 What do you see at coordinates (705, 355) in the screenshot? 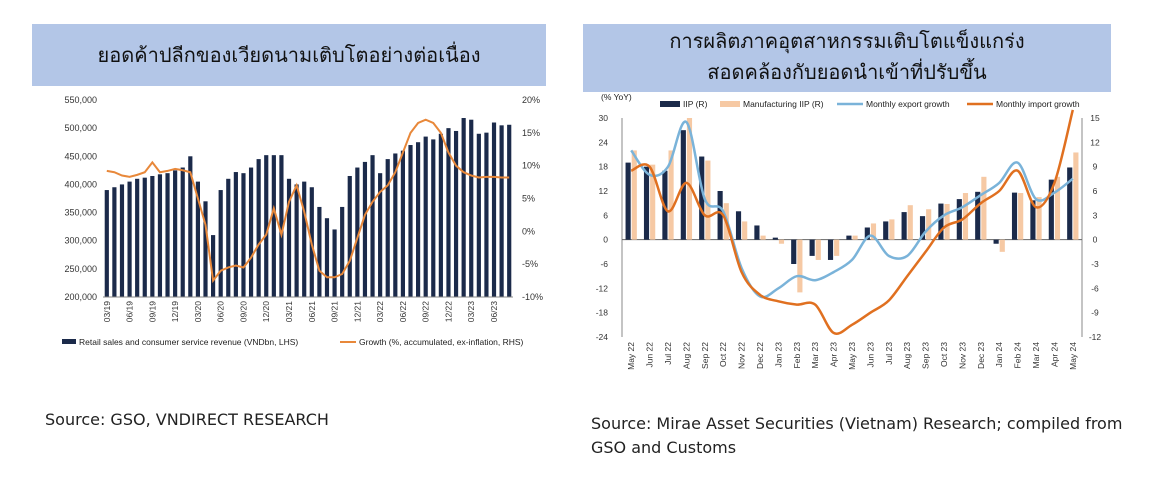
I see `x-tick-label: Sep 22` at bounding box center [705, 355].